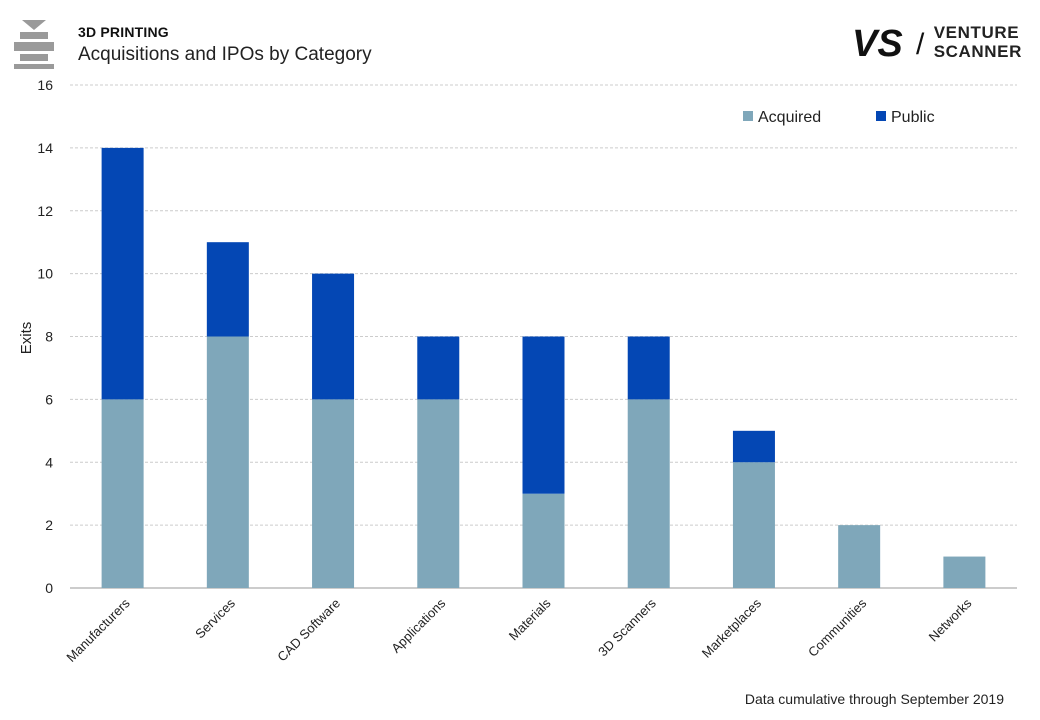 The width and height of the screenshot is (1040, 720). I want to click on x-tick-label: Marketplaces, so click(732, 628).